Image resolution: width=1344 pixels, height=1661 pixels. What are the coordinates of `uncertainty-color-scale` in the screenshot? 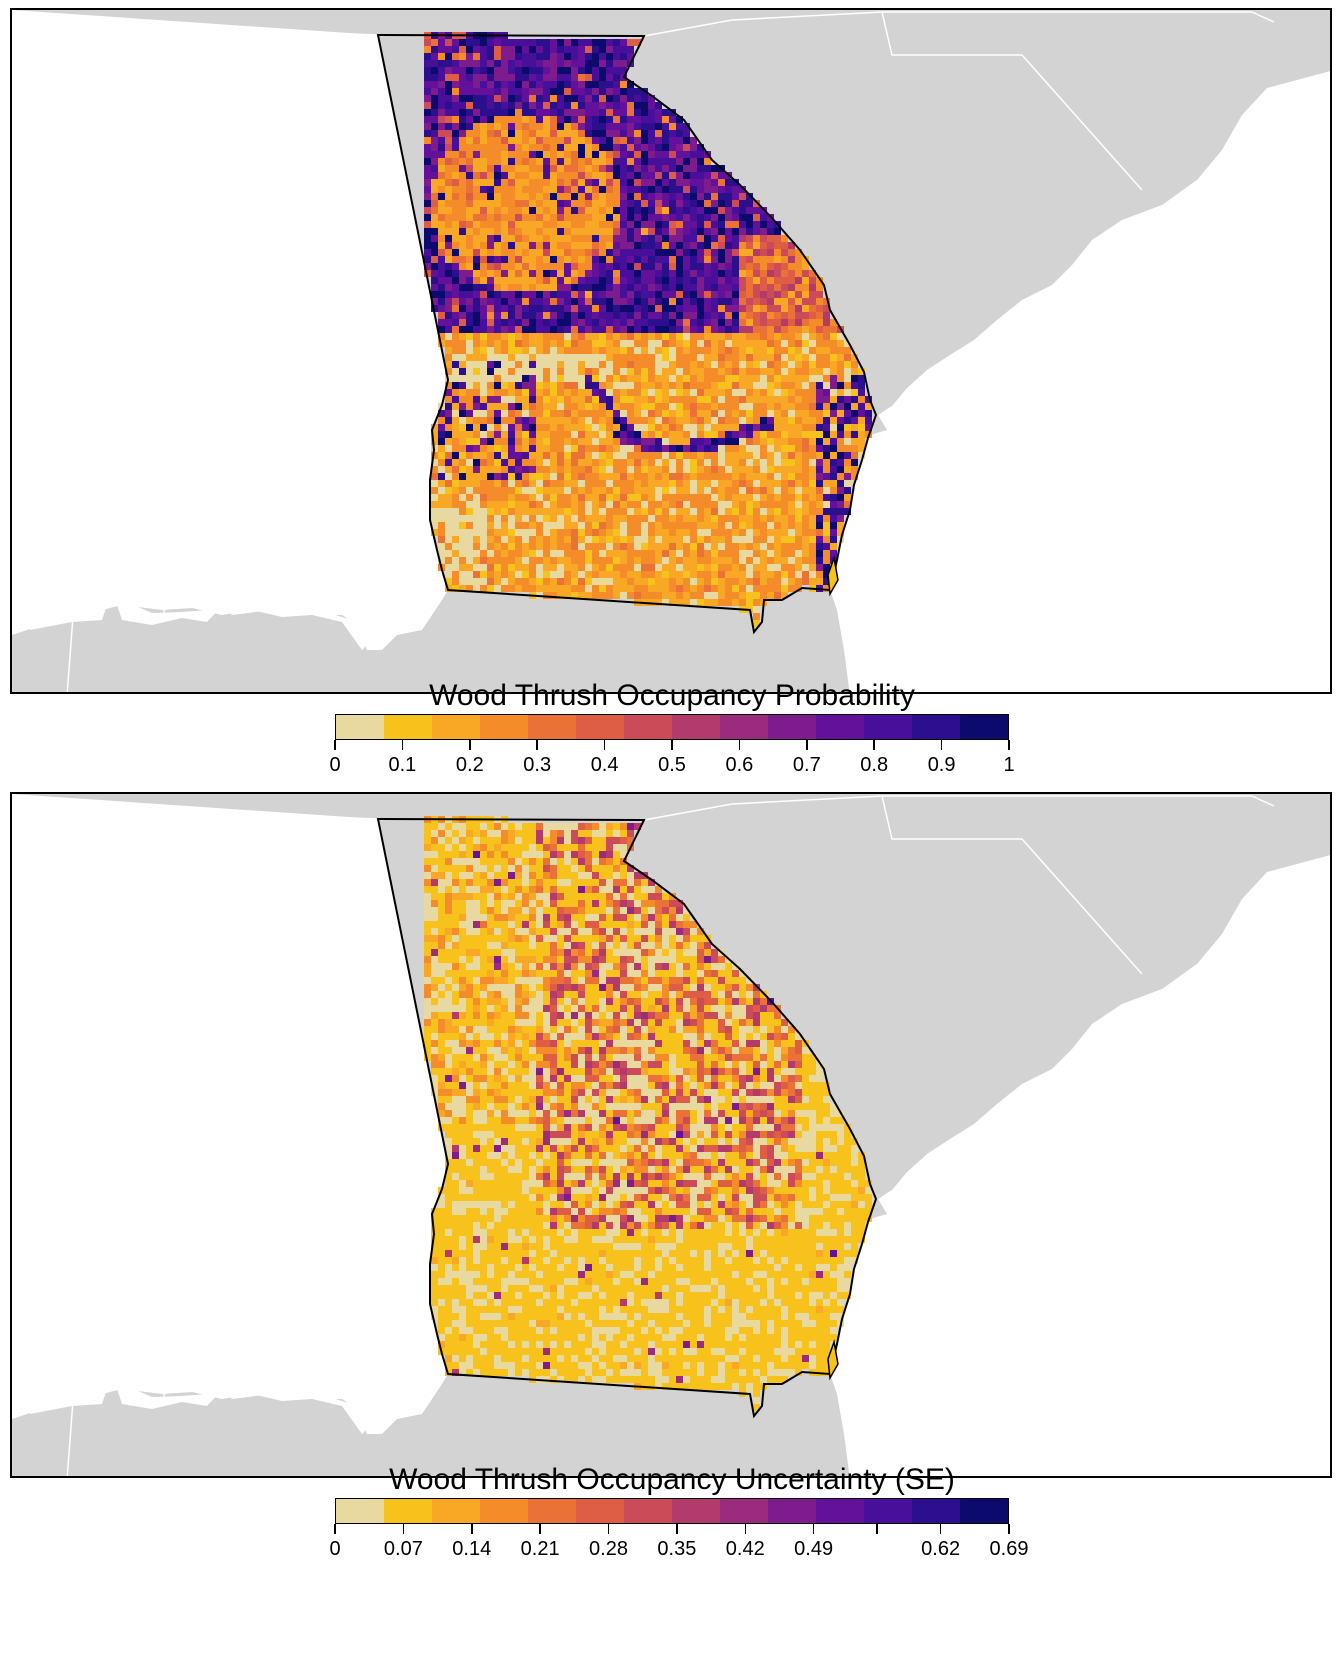 It's located at (672, 1511).